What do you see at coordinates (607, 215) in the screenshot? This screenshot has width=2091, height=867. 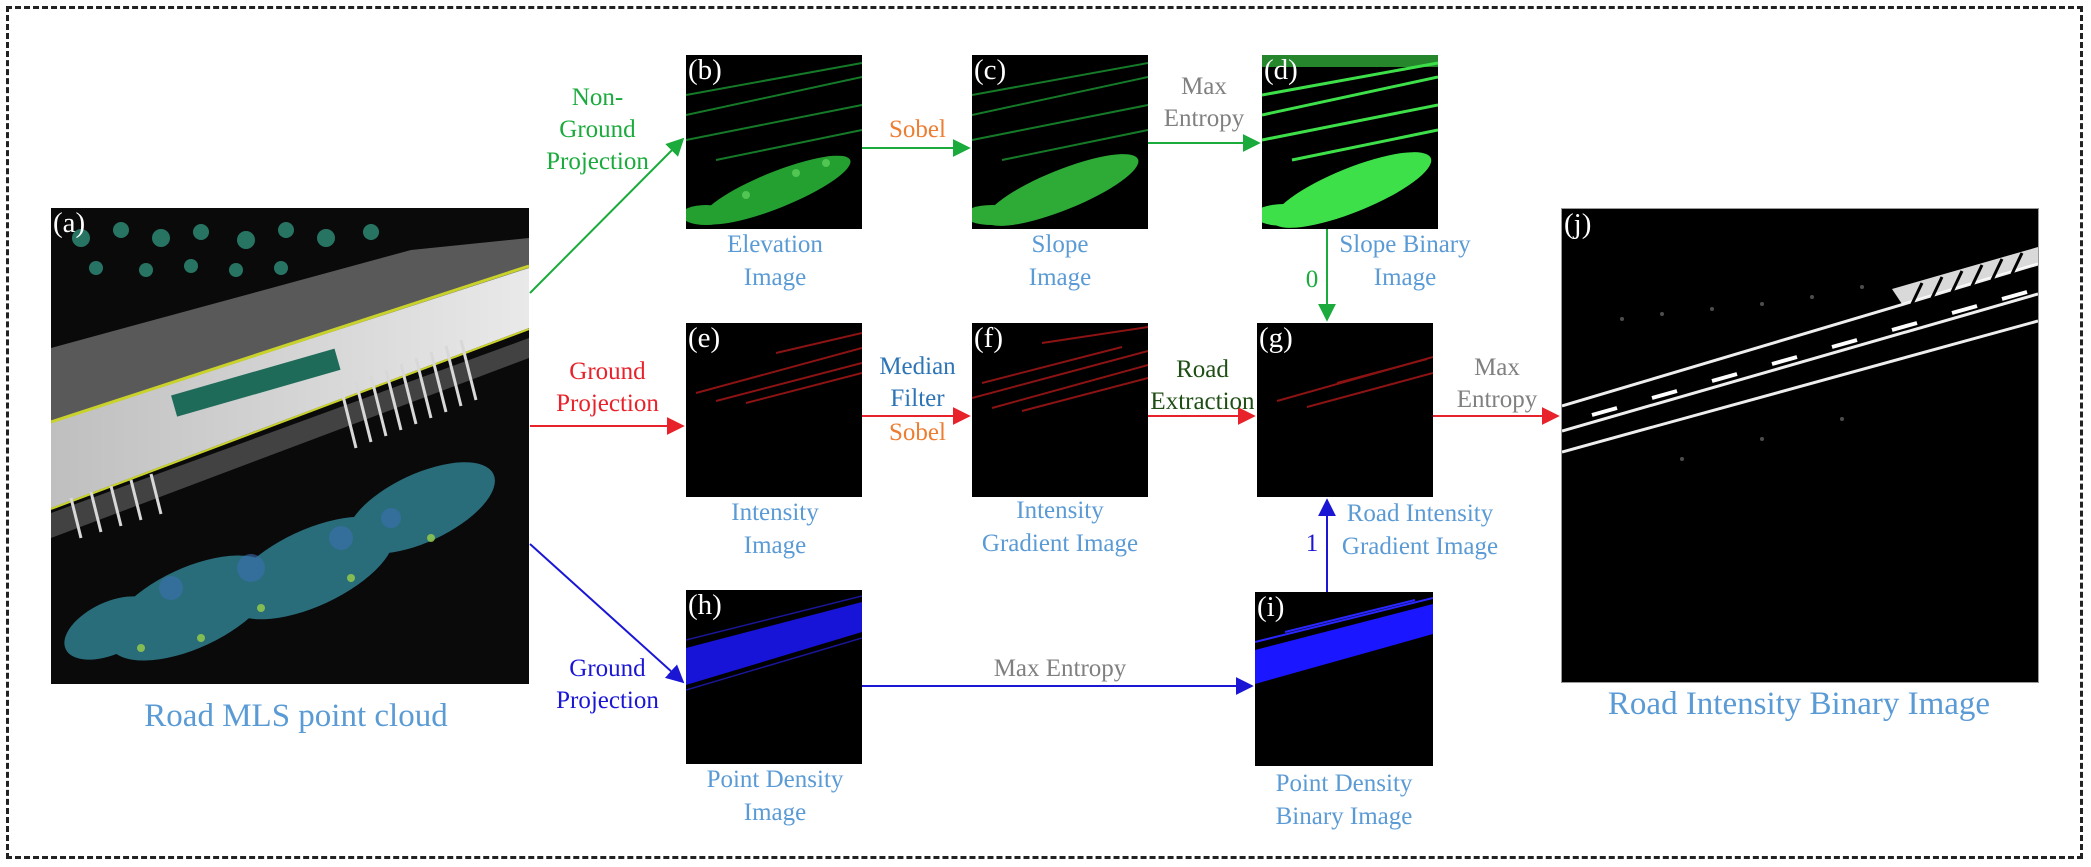 I see `arrow-a-to-b` at bounding box center [607, 215].